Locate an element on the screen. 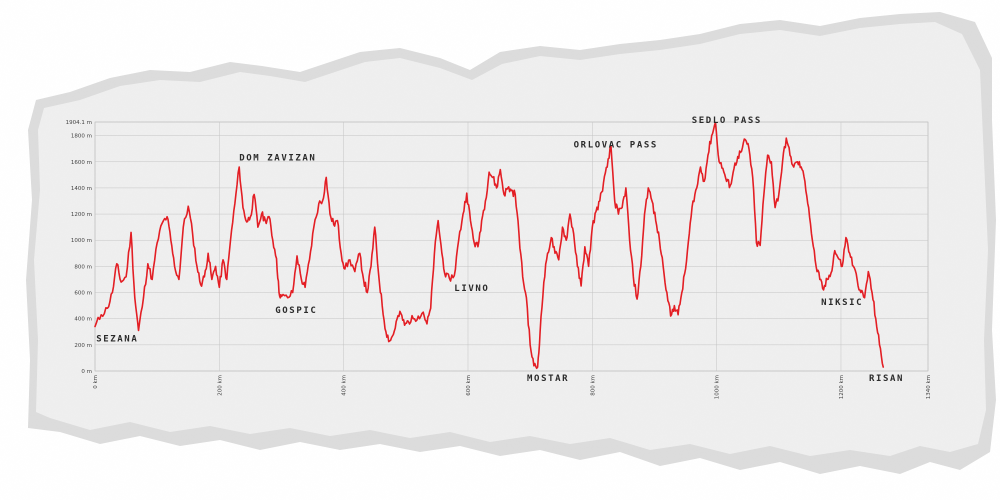  y-tick-label: 600 m is located at coordinates (83, 294).